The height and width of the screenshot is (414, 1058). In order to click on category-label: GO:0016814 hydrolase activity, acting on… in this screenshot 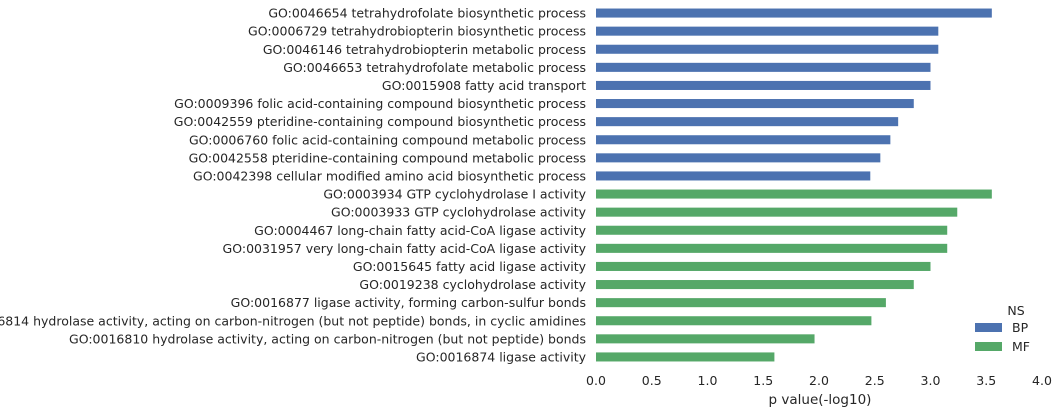, I will do `click(293, 320)`.